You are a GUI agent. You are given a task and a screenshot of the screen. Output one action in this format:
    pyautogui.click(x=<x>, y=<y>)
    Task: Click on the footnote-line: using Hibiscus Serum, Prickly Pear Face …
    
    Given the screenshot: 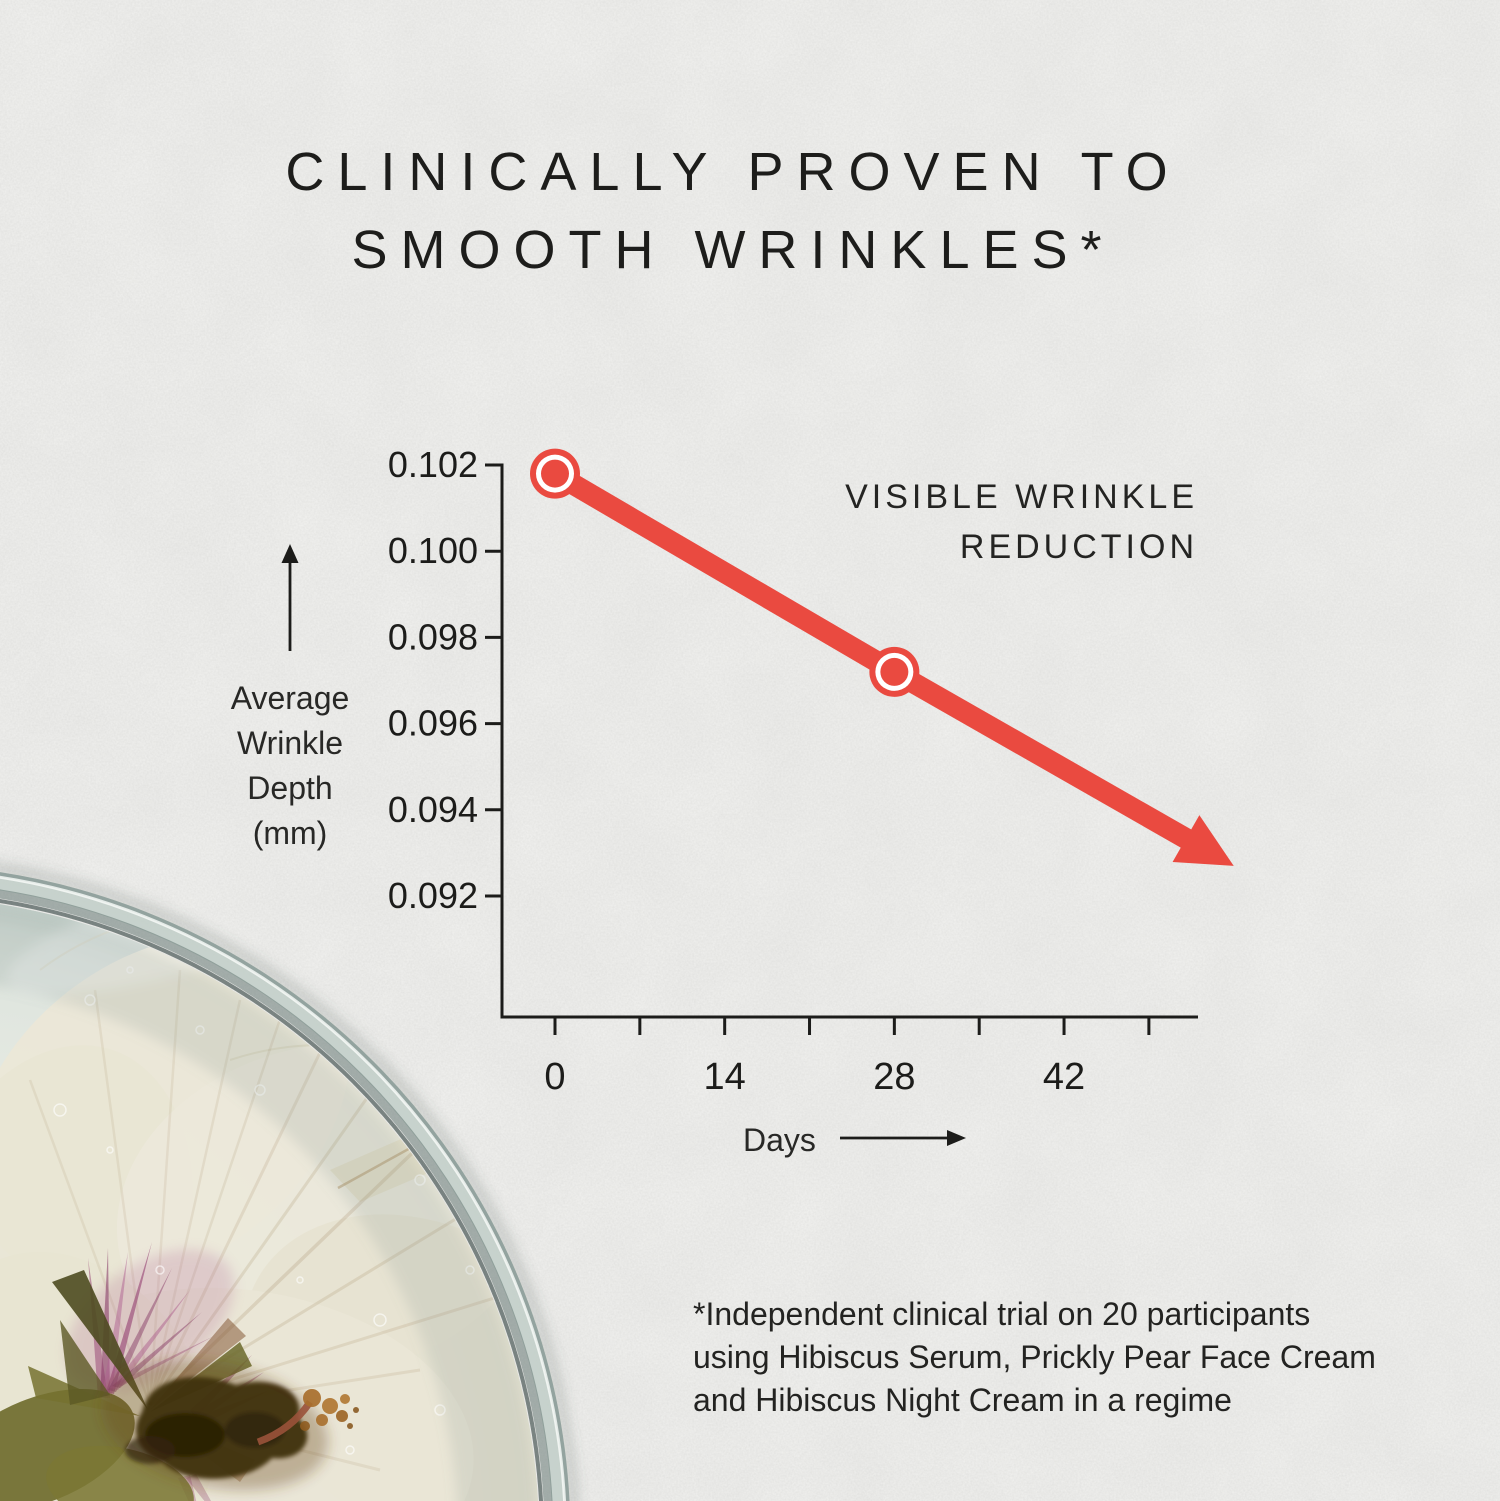 What is the action you would take?
    pyautogui.click(x=1034, y=1357)
    